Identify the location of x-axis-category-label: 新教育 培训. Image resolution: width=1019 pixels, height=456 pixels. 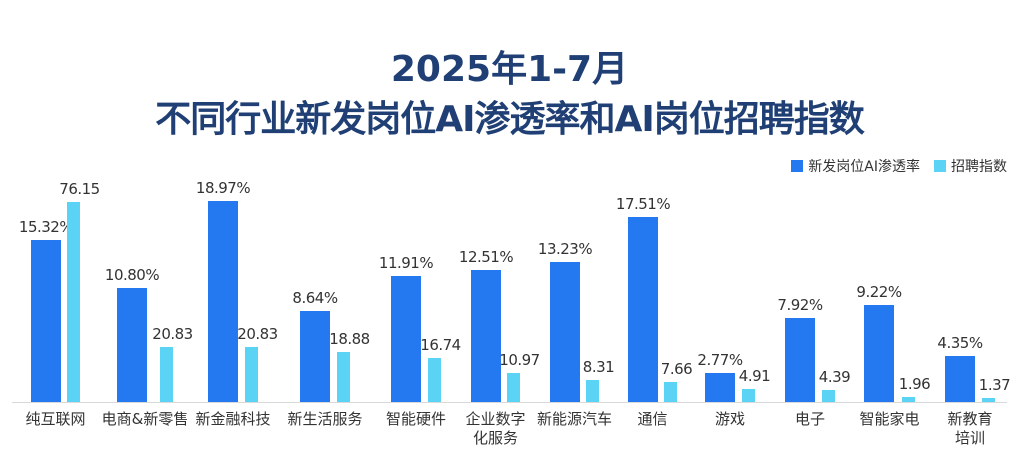
(970, 428).